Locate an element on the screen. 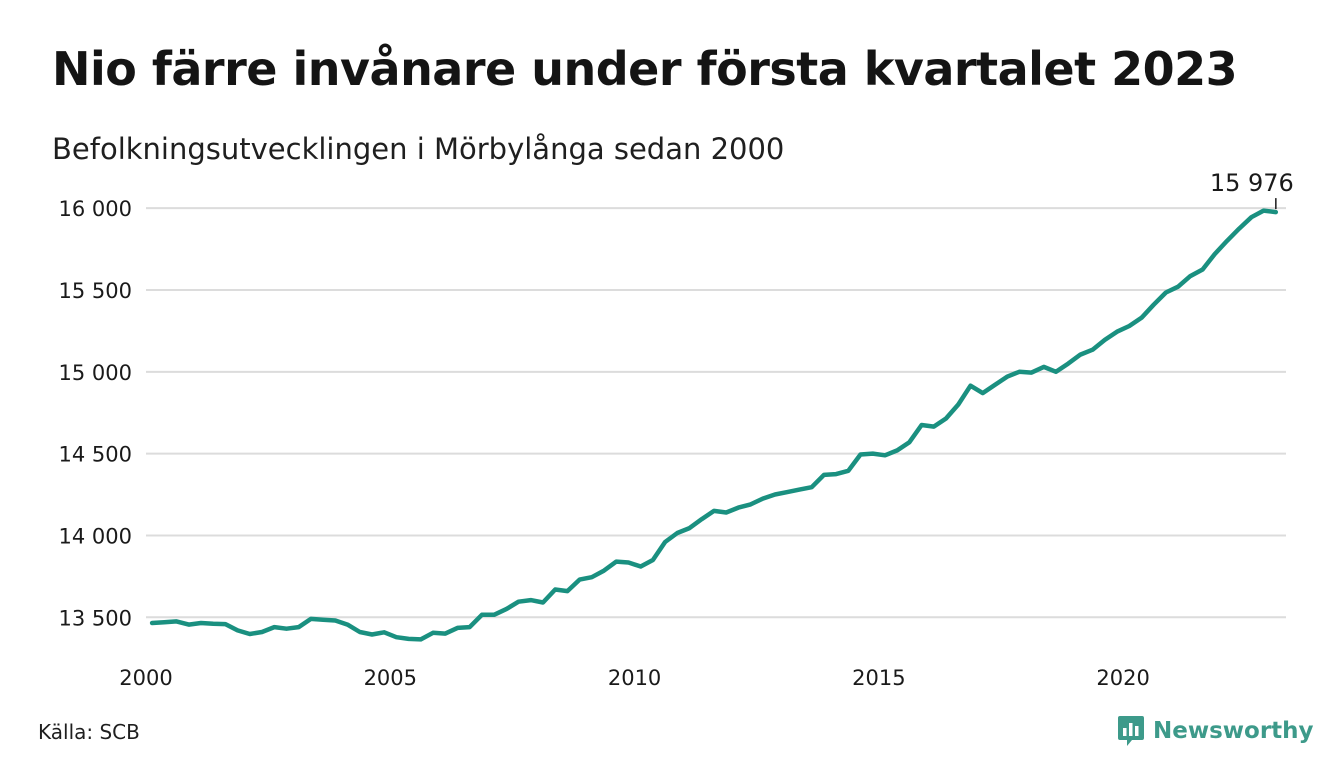 The width and height of the screenshot is (1340, 780). x-axis-ticks: 2000 2005 2010 2015 2020 is located at coordinates (634, 678).